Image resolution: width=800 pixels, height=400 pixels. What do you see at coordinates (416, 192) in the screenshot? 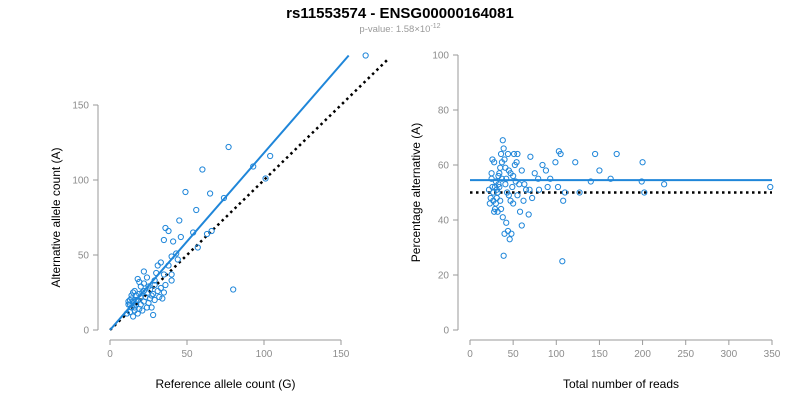
I see `y-axis-title: Percentage alternative (A)` at bounding box center [416, 192].